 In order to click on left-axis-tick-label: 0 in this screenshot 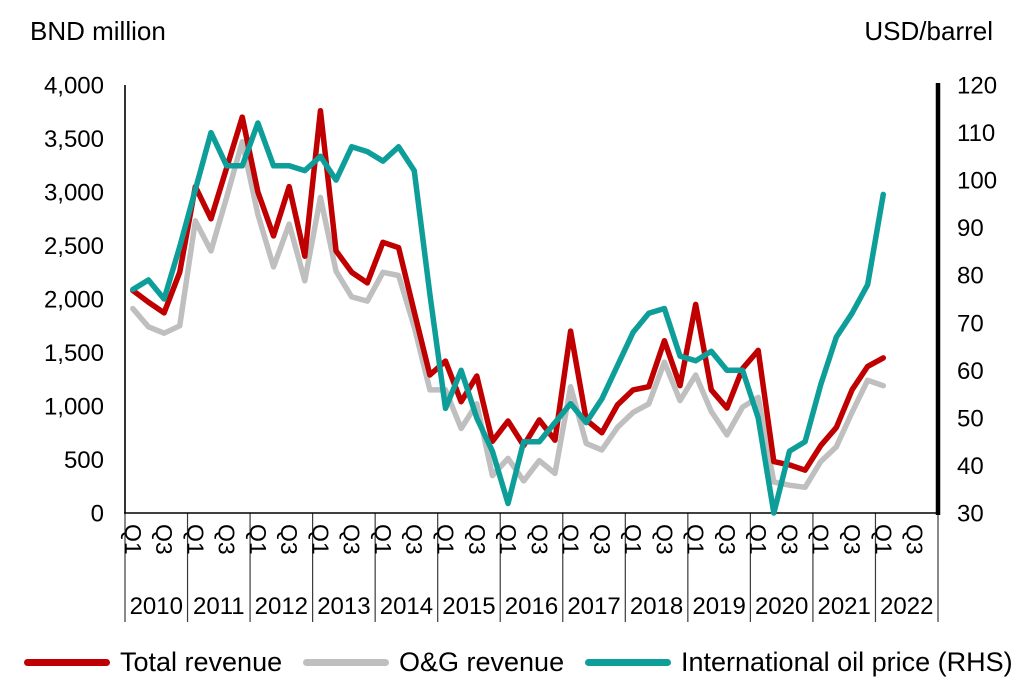, I will do `click(97, 514)`.